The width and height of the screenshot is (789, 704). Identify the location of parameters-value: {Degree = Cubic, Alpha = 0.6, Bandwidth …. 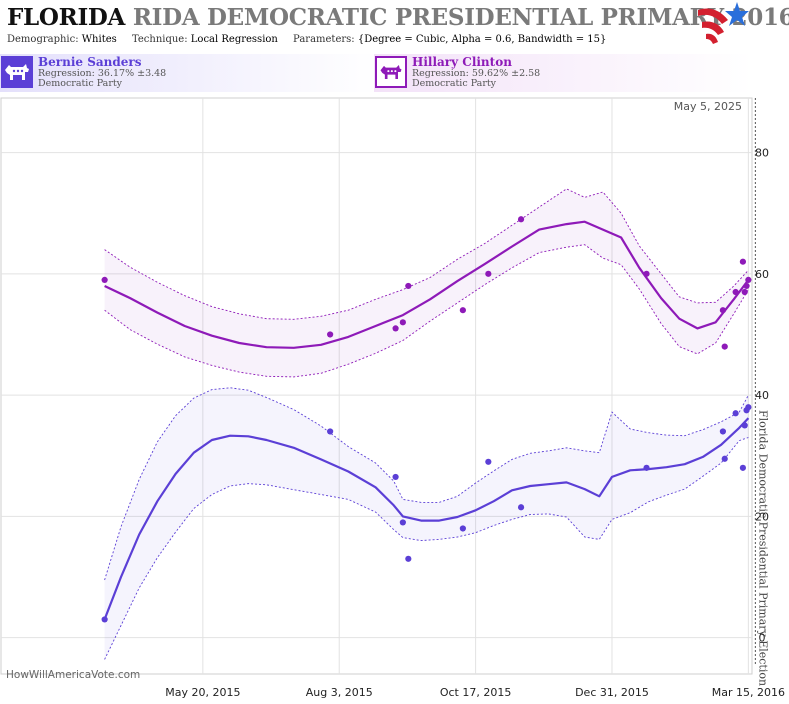
(482, 39).